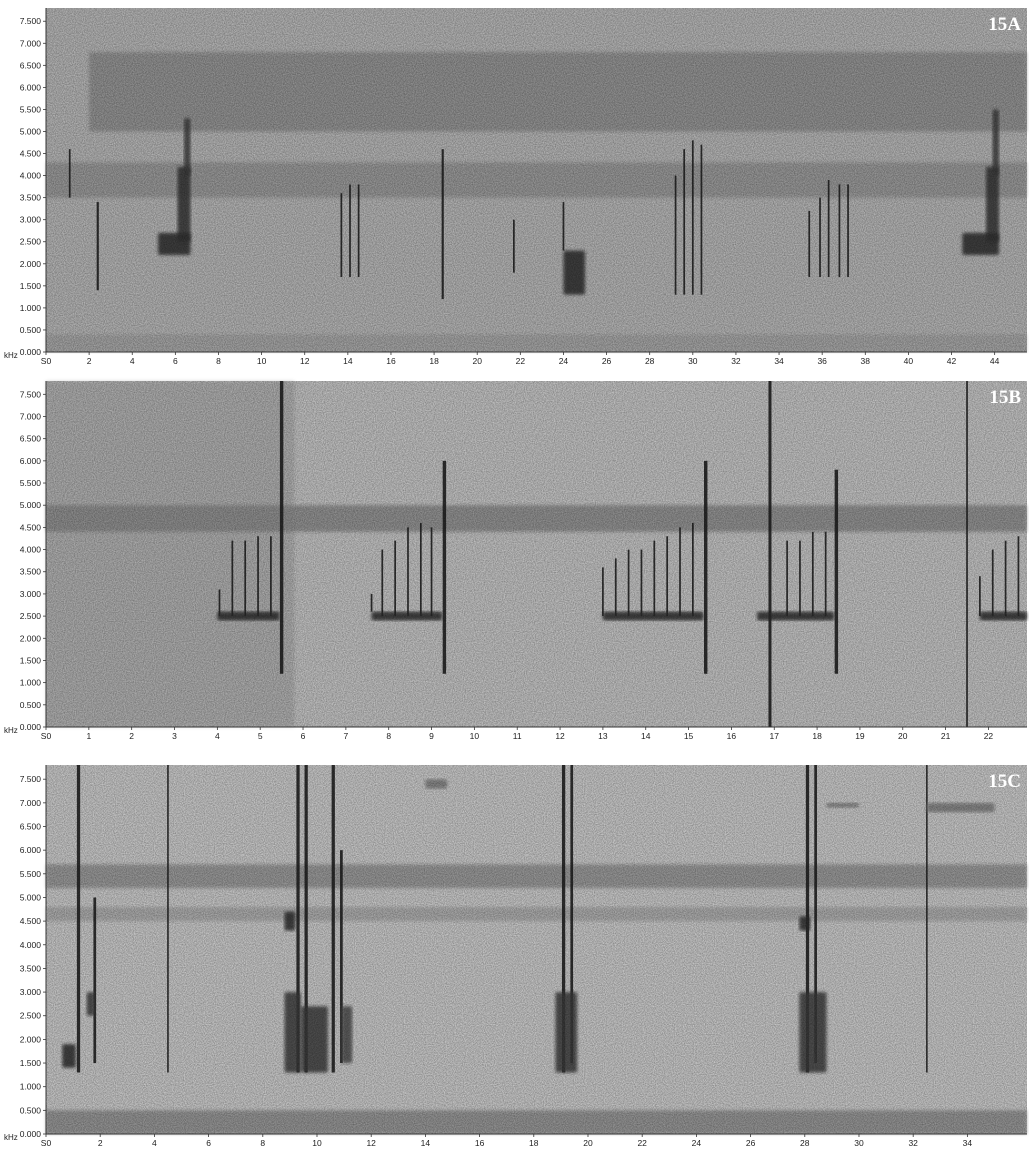 The image size is (1029, 1155). I want to click on x-tick-label: 5, so click(260, 736).